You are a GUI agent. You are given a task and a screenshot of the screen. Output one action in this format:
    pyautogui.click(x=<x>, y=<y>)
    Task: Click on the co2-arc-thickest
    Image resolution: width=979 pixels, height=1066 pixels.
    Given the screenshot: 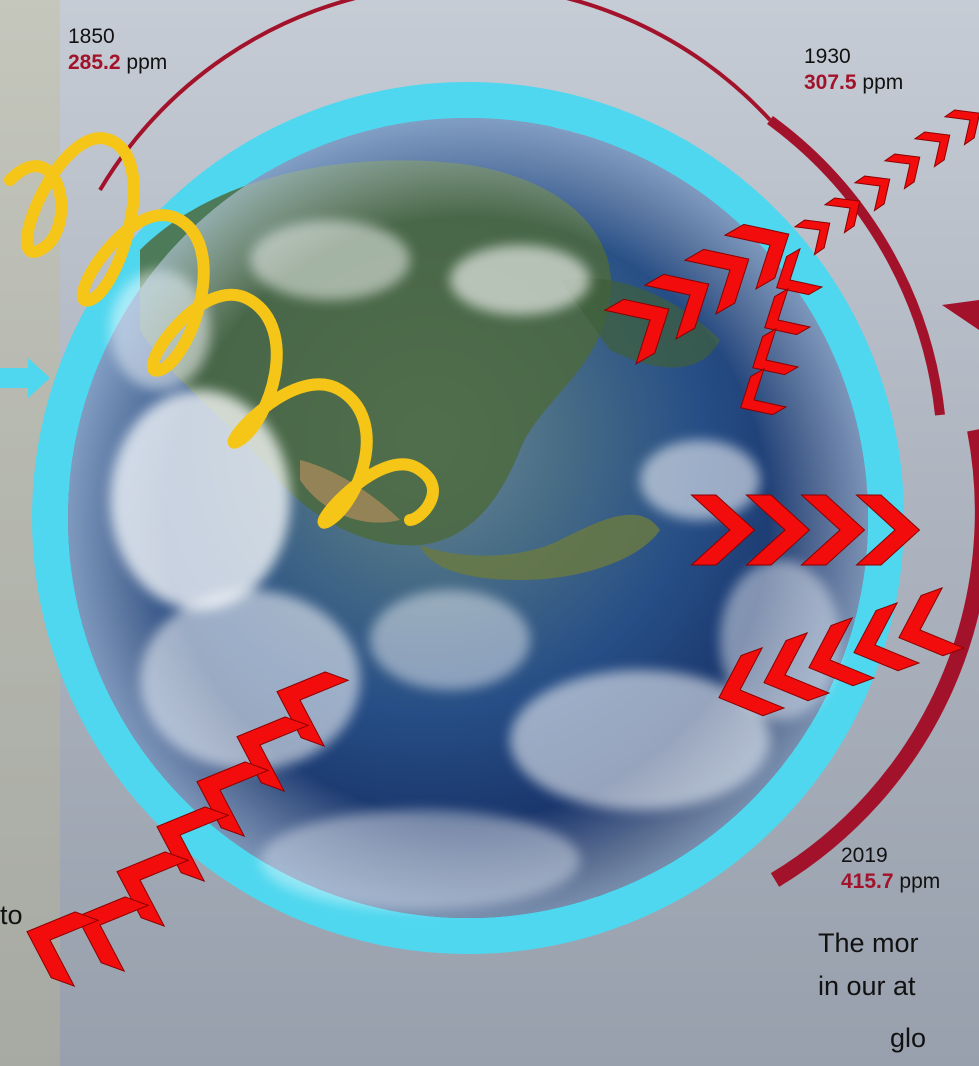 What is the action you would take?
    pyautogui.click(x=874, y=658)
    